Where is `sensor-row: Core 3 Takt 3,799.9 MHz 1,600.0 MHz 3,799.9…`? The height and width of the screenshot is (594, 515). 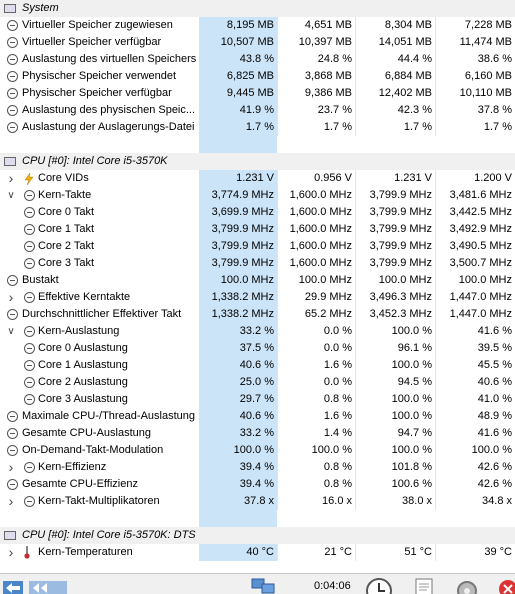 sensor-row: Core 3 Takt 3,799.9 MHz 1,600.0 MHz 3,799.9… is located at coordinates (257, 263).